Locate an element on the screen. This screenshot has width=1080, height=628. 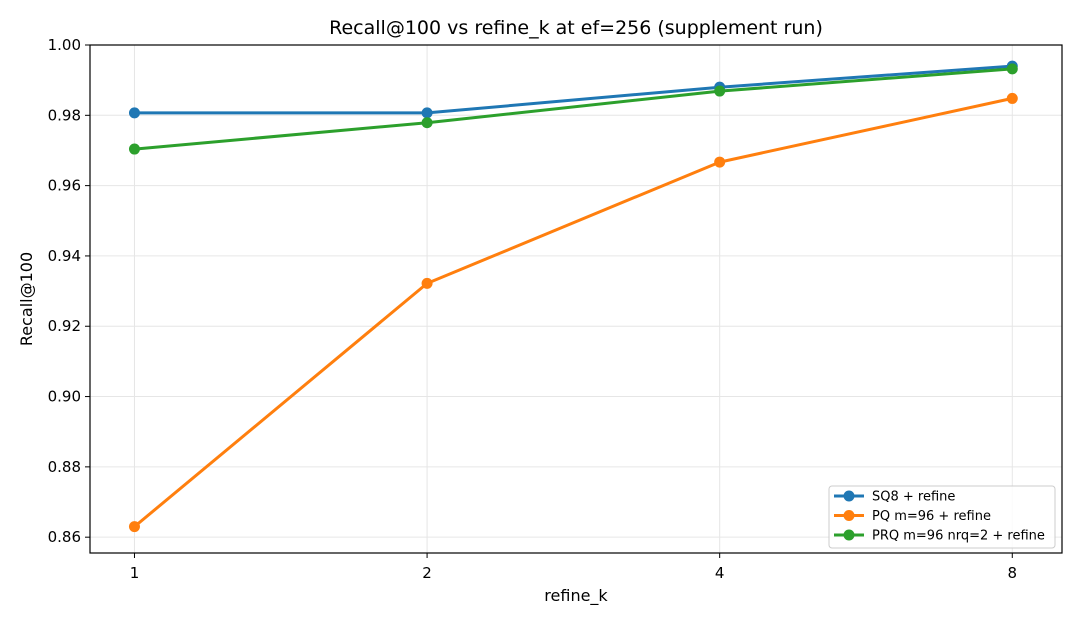
x-tick-label: 4 is located at coordinates (720, 573).